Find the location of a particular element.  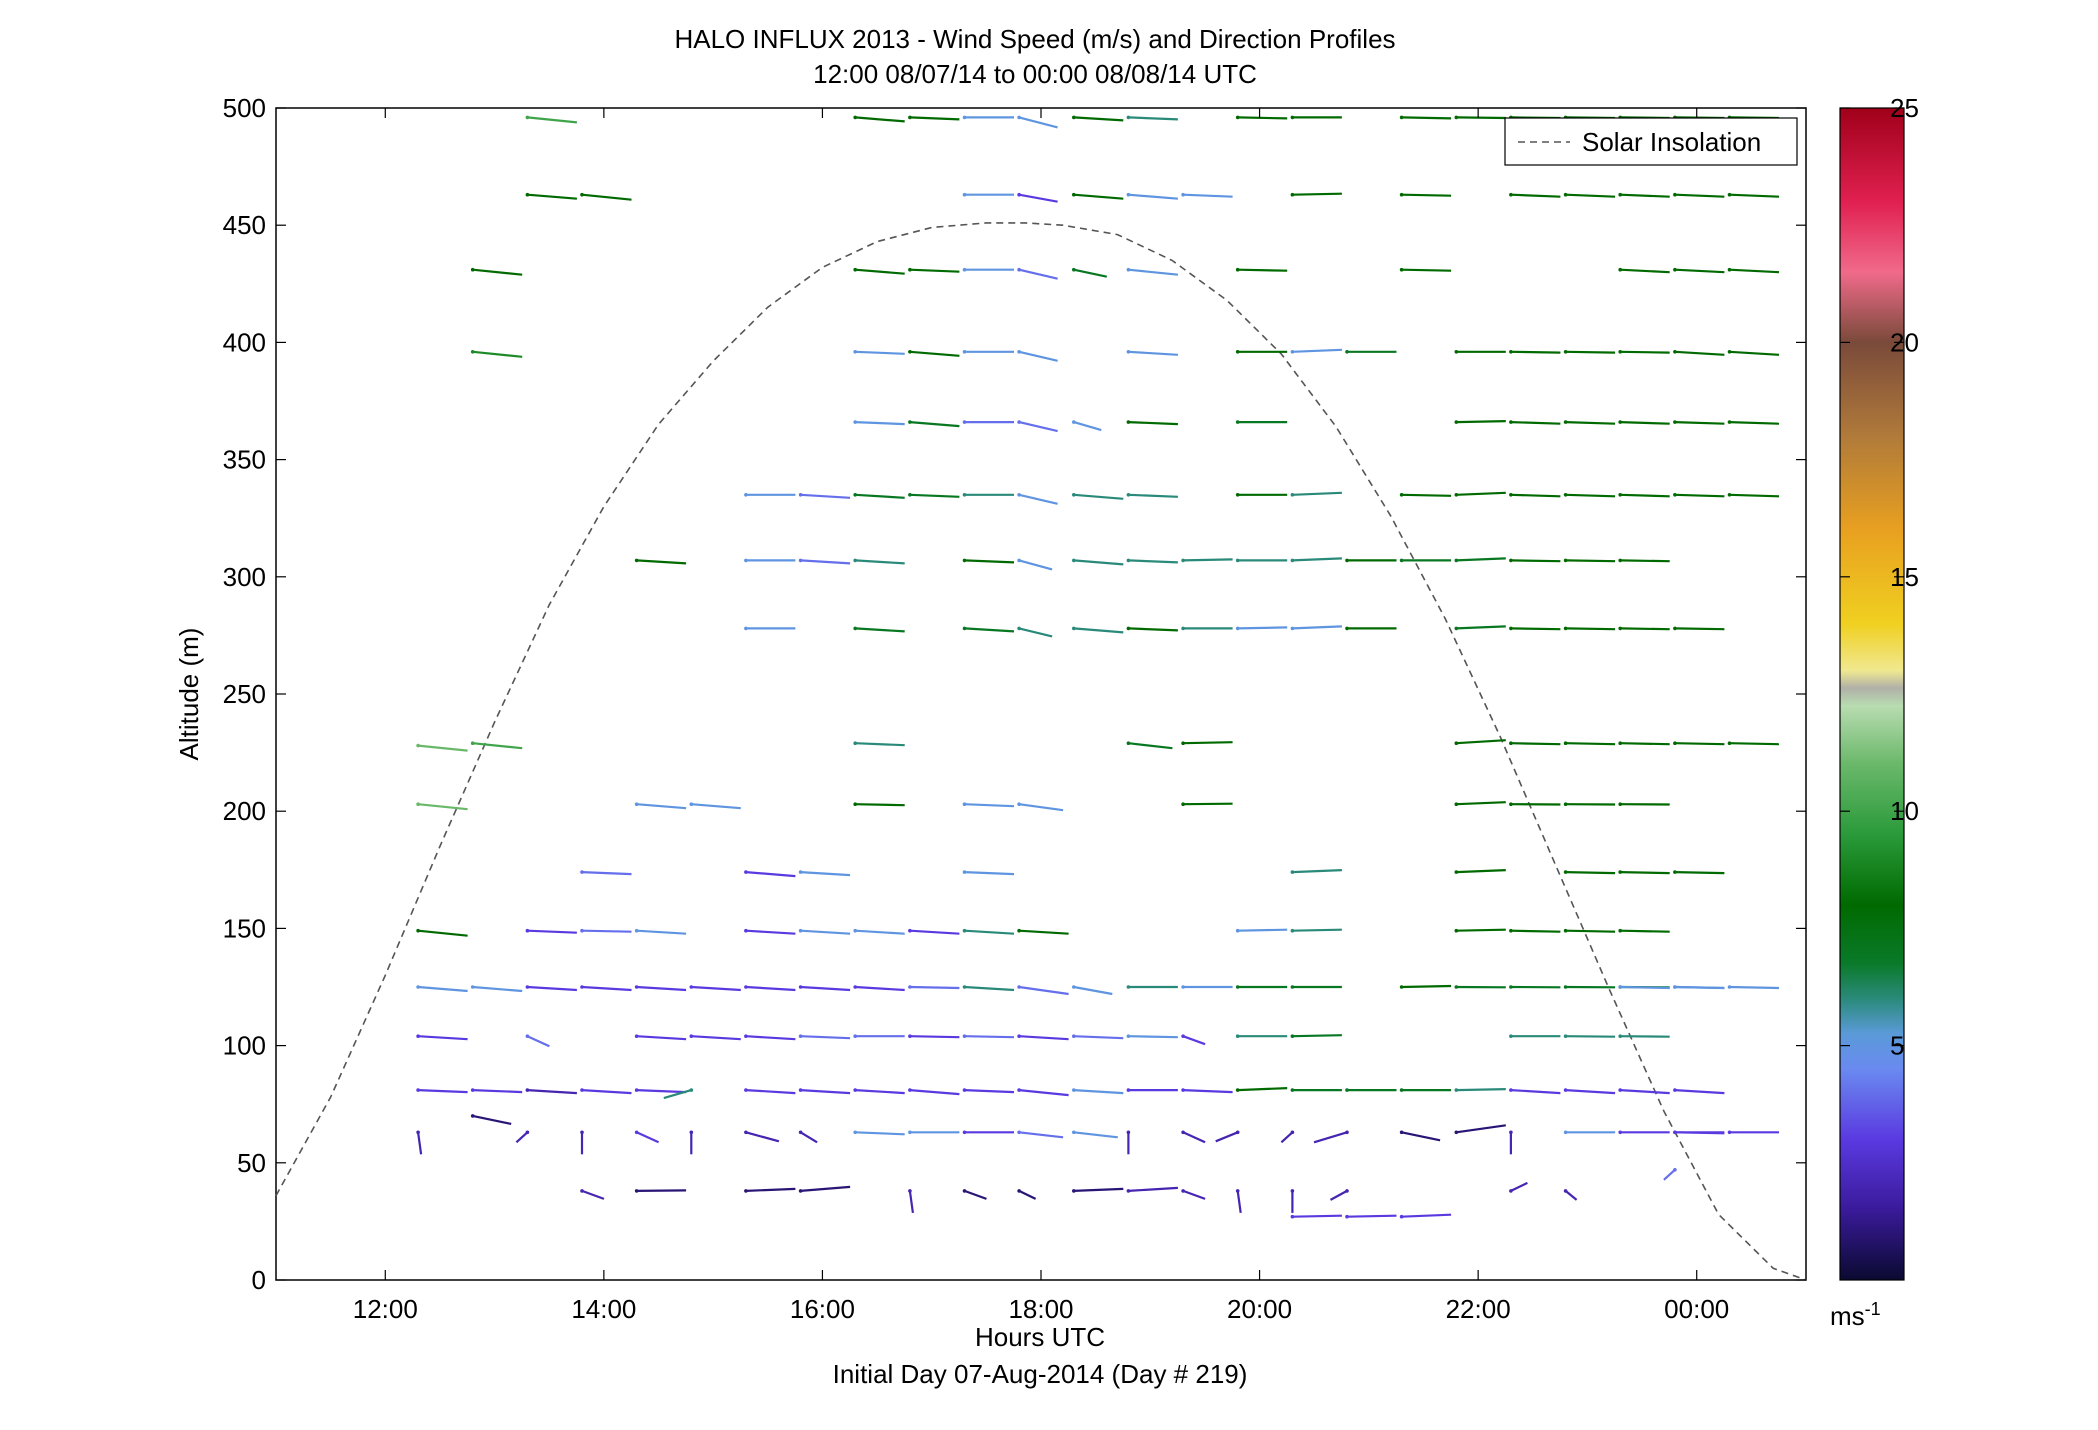

colorbar-tick-label: 25 is located at coordinates (1904, 108).